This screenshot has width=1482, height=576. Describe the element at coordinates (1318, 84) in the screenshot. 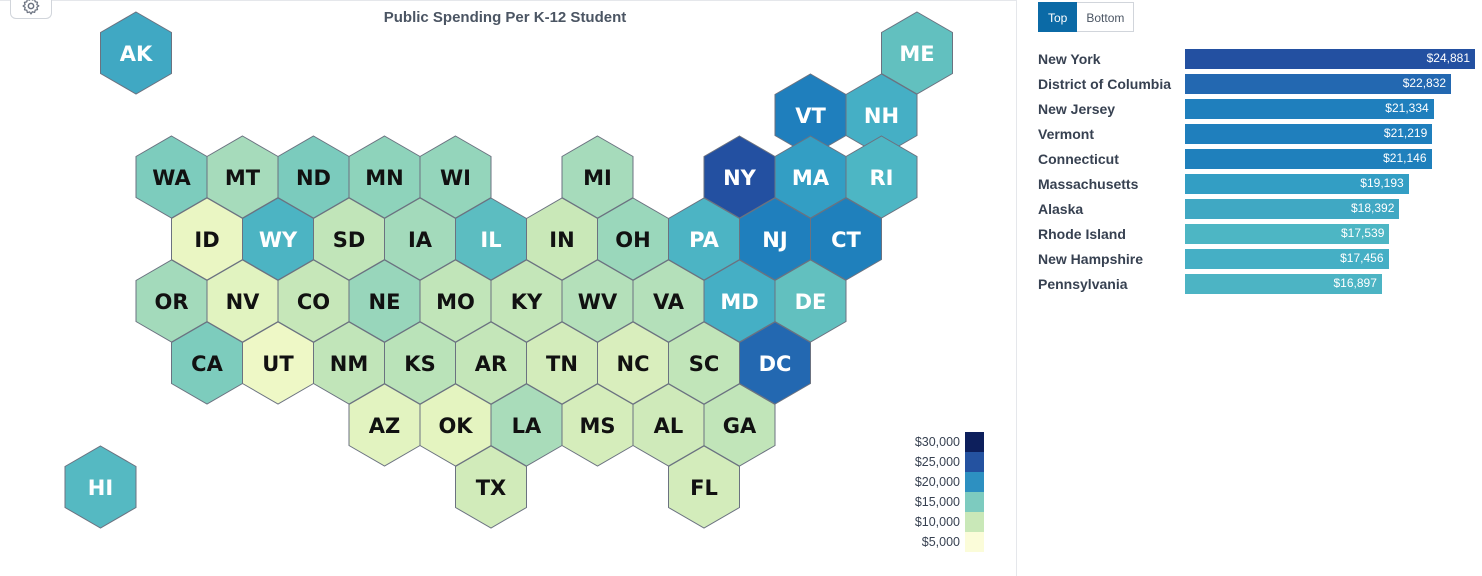

I see `ranking-bar: $22,832` at that location.